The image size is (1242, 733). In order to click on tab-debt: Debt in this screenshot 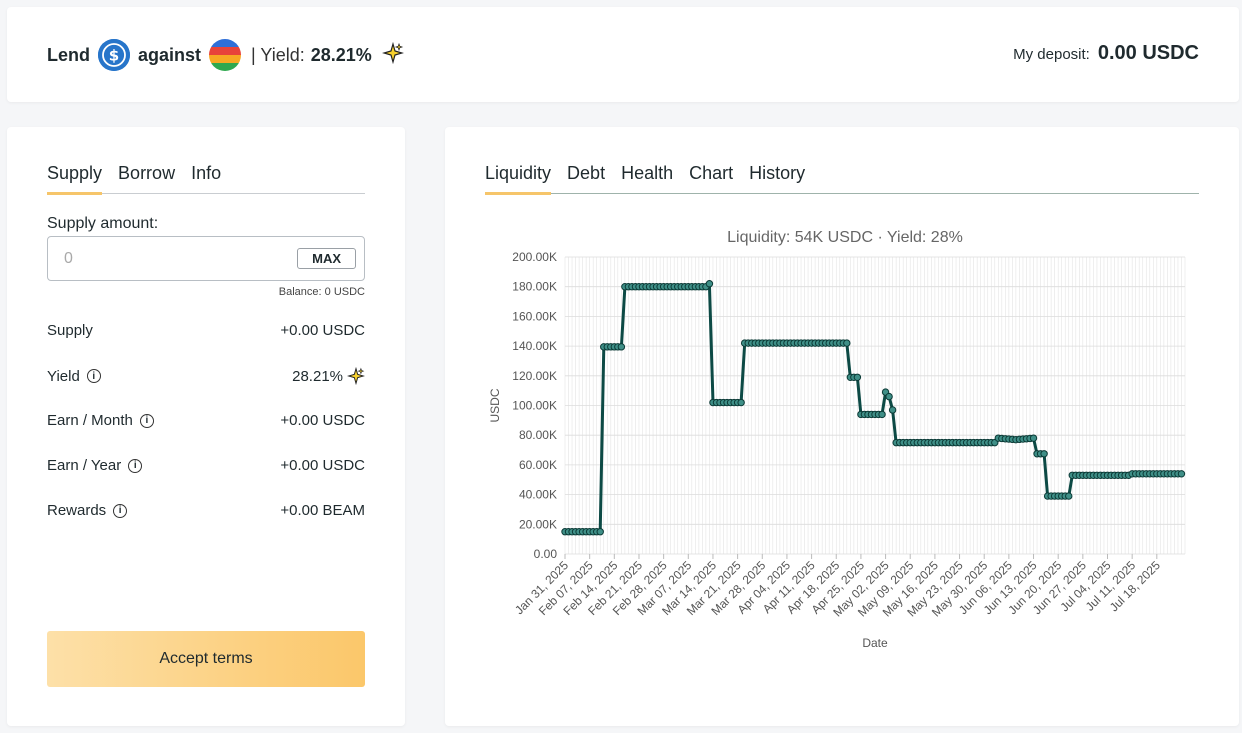, I will do `click(586, 173)`.